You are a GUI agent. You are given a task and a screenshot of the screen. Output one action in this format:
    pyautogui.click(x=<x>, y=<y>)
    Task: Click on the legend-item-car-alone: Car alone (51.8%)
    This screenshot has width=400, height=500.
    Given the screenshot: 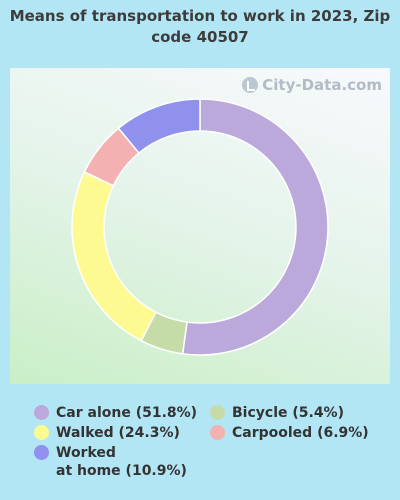 What is the action you would take?
    pyautogui.click(x=115, y=413)
    